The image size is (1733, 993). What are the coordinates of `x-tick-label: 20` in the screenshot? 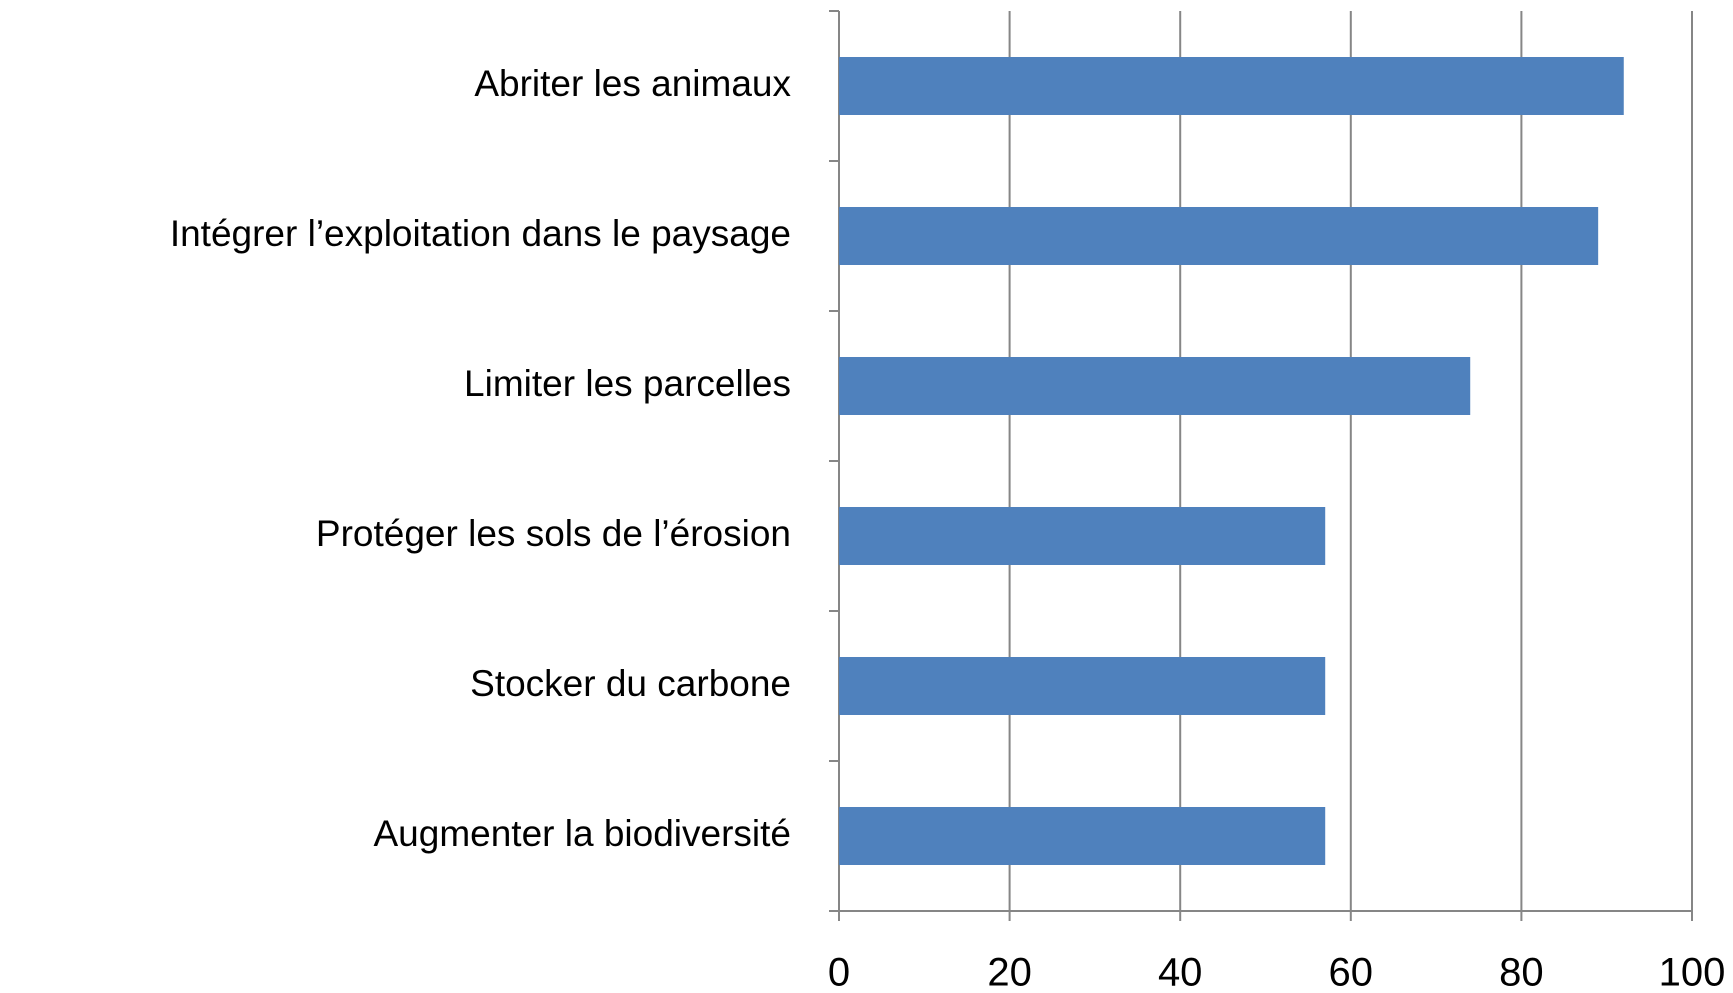 It's located at (1009, 972).